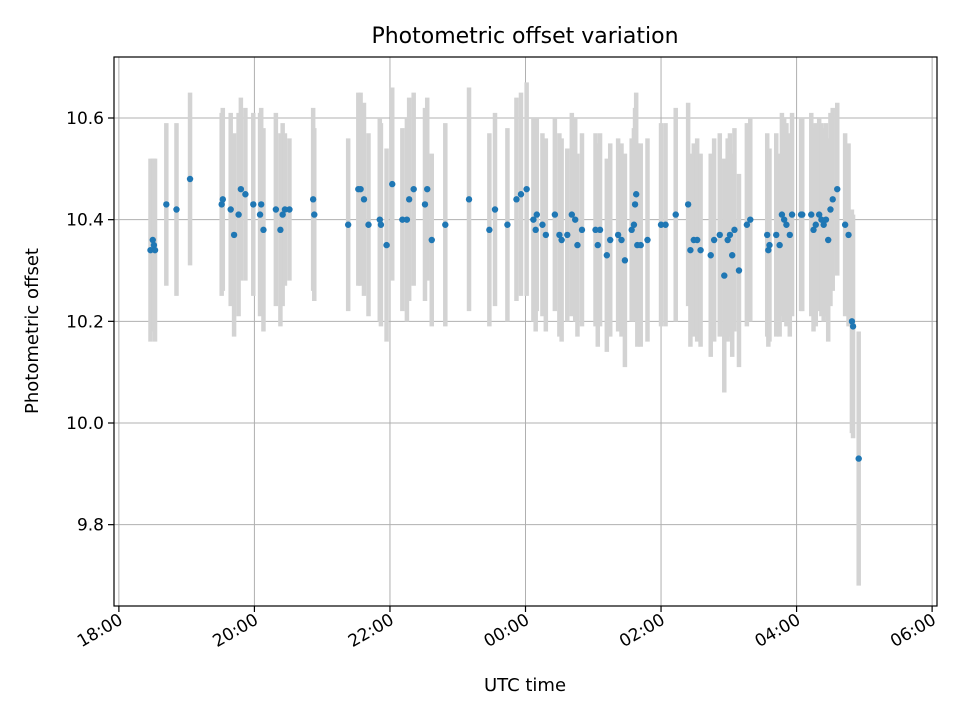 Image resolution: width=960 pixels, height=720 pixels. Describe the element at coordinates (525, 685) in the screenshot. I see `x-axis-label: UTC time` at that location.